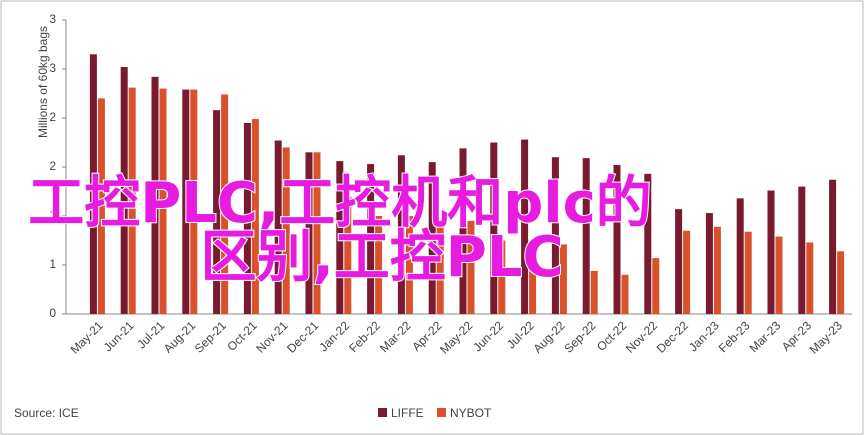 The height and width of the screenshot is (435, 864). I want to click on overlay-text: 工控PLC,工控机和plc的, so click(340, 203).